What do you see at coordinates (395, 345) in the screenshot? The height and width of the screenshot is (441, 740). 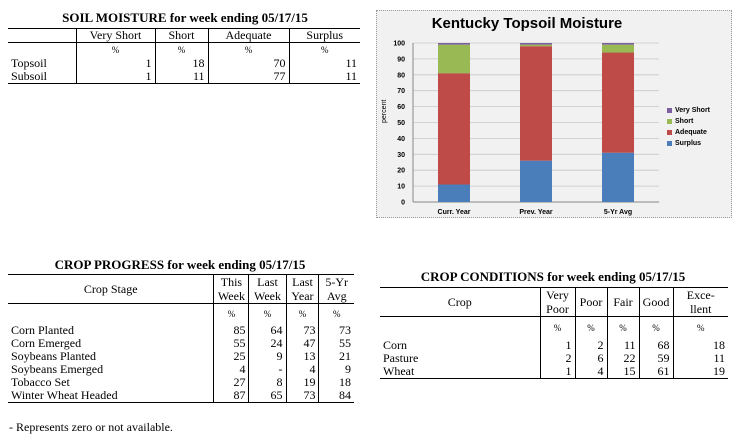 I see `row-label: Corn` at bounding box center [395, 345].